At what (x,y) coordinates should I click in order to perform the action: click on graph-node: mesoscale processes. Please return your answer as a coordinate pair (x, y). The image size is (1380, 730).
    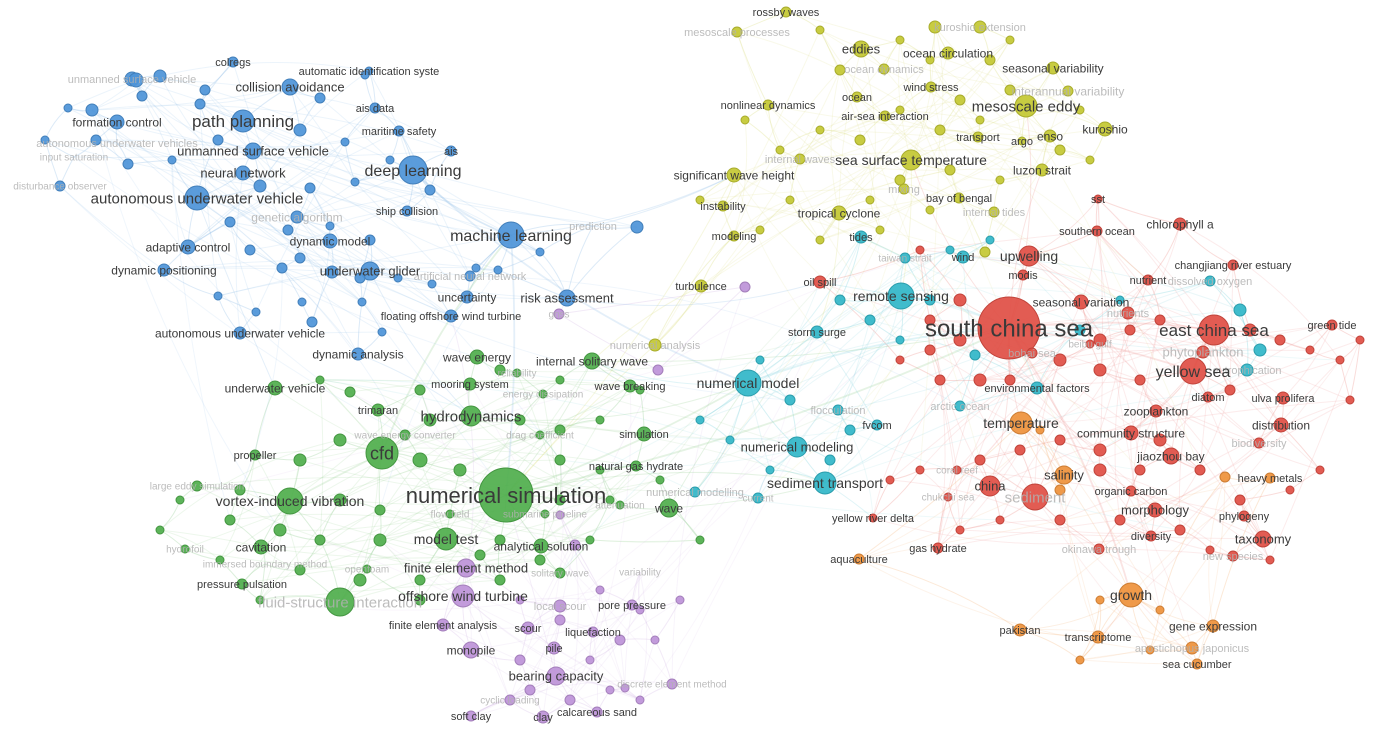
    Looking at the image, I should click on (737, 32).